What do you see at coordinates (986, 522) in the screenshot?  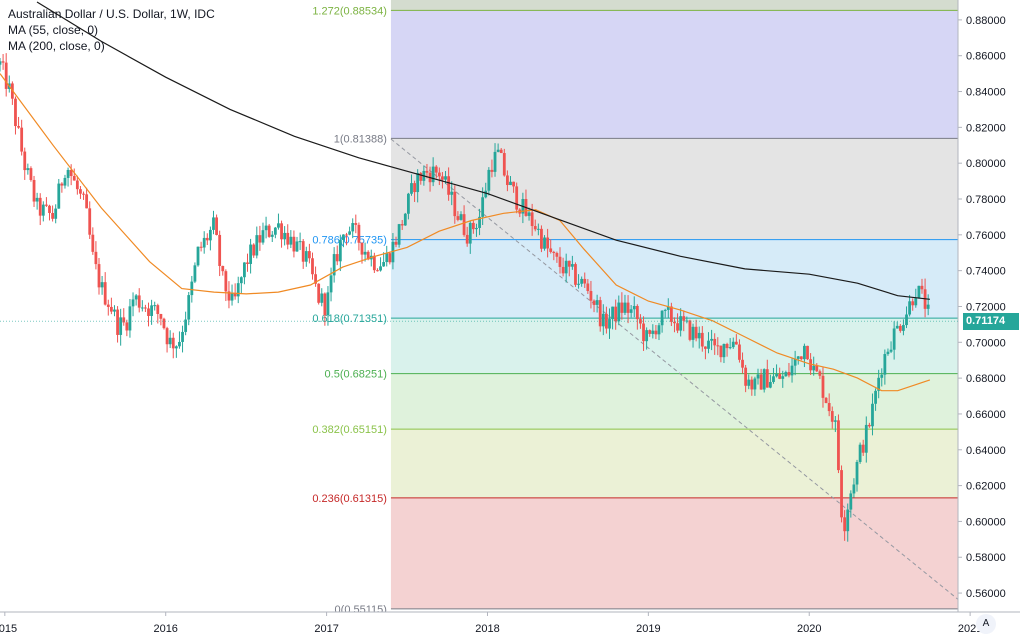 I see `y-tick-label: 0.60000` at bounding box center [986, 522].